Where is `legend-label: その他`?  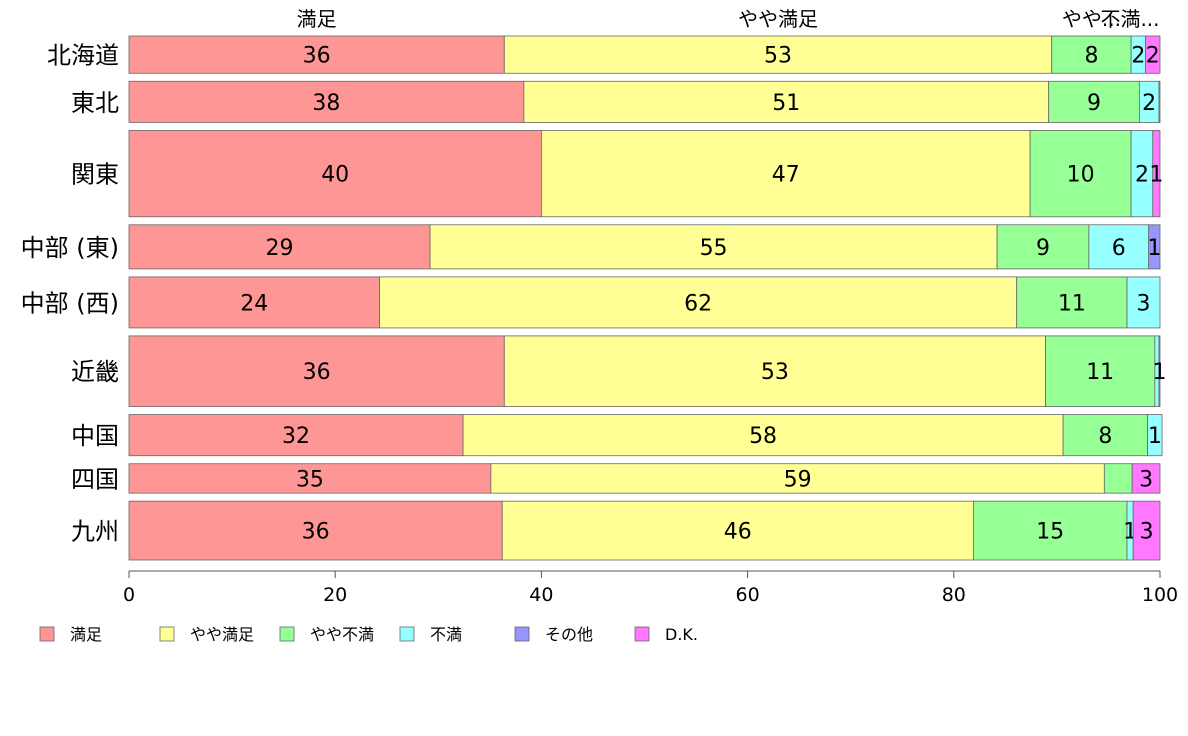 legend-label: その他 is located at coordinates (569, 634).